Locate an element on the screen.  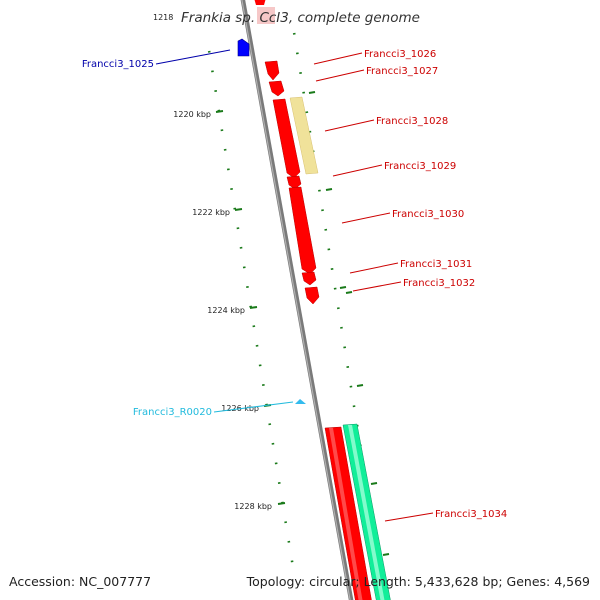
ruler-top-label: 1218 is located at coordinates (163, 17).